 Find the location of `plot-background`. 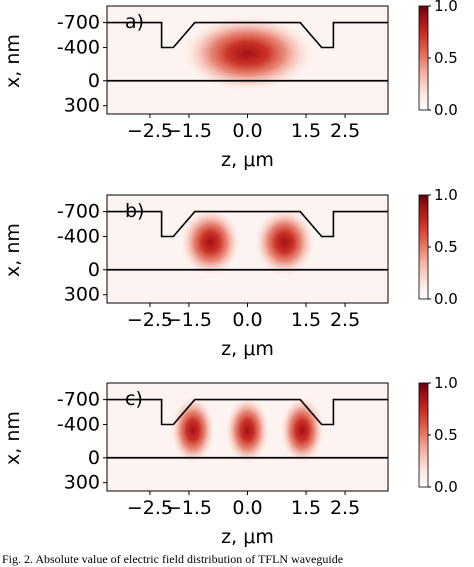

plot-background is located at coordinates (247, 249).